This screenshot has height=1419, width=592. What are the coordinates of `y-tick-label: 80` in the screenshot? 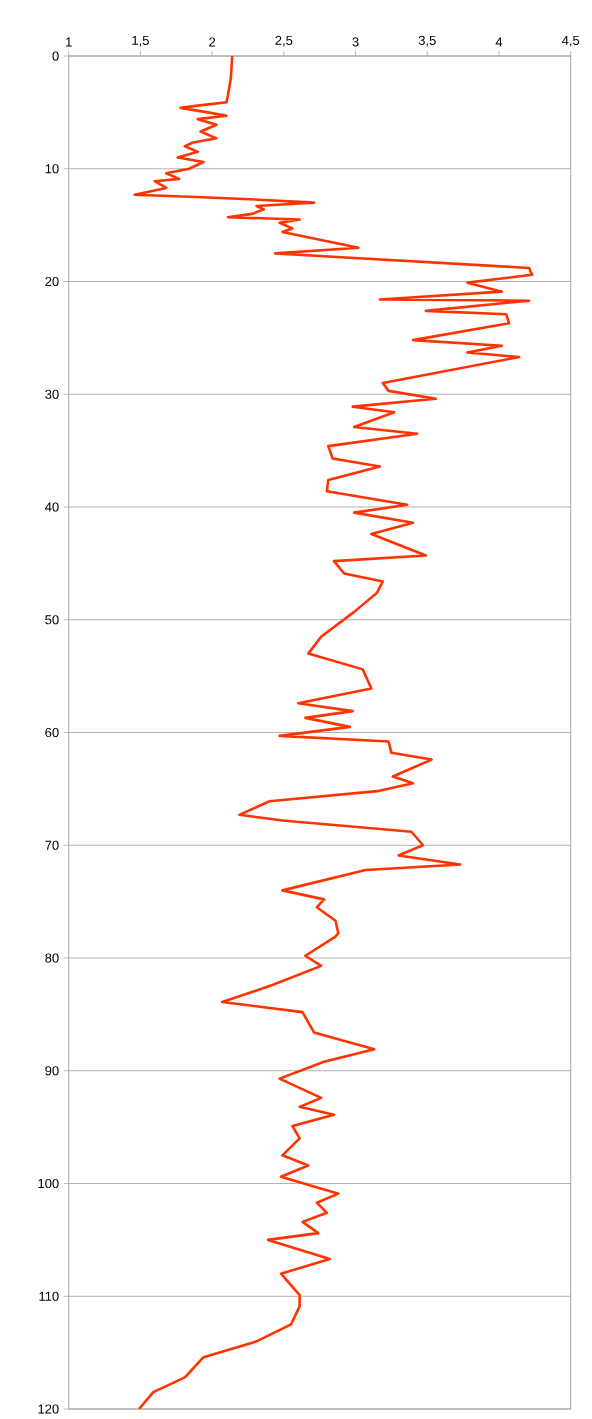 It's located at (52, 958).